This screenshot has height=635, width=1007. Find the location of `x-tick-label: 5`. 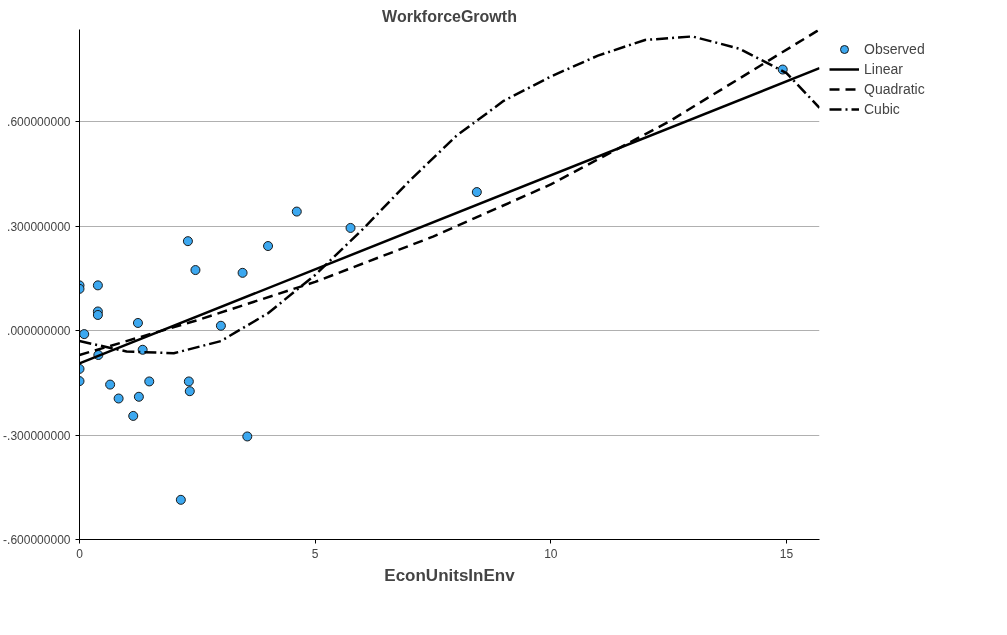

x-tick-label: 5 is located at coordinates (315, 553).